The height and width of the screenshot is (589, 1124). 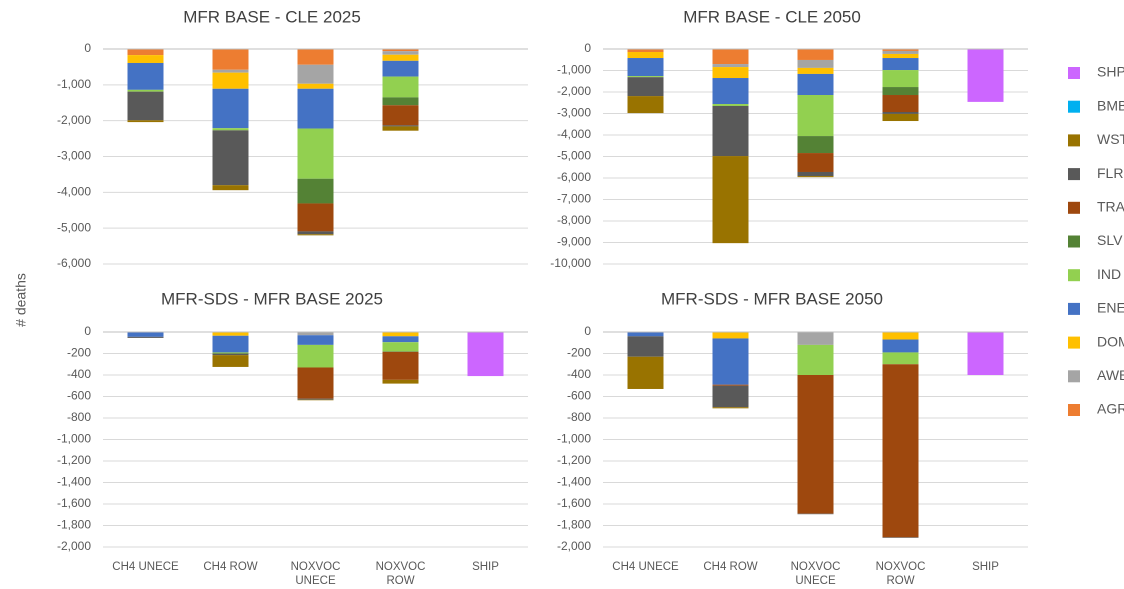 I want to click on chart-title: MFR-SDS - MFR BASE 2025, so click(x=272, y=298).